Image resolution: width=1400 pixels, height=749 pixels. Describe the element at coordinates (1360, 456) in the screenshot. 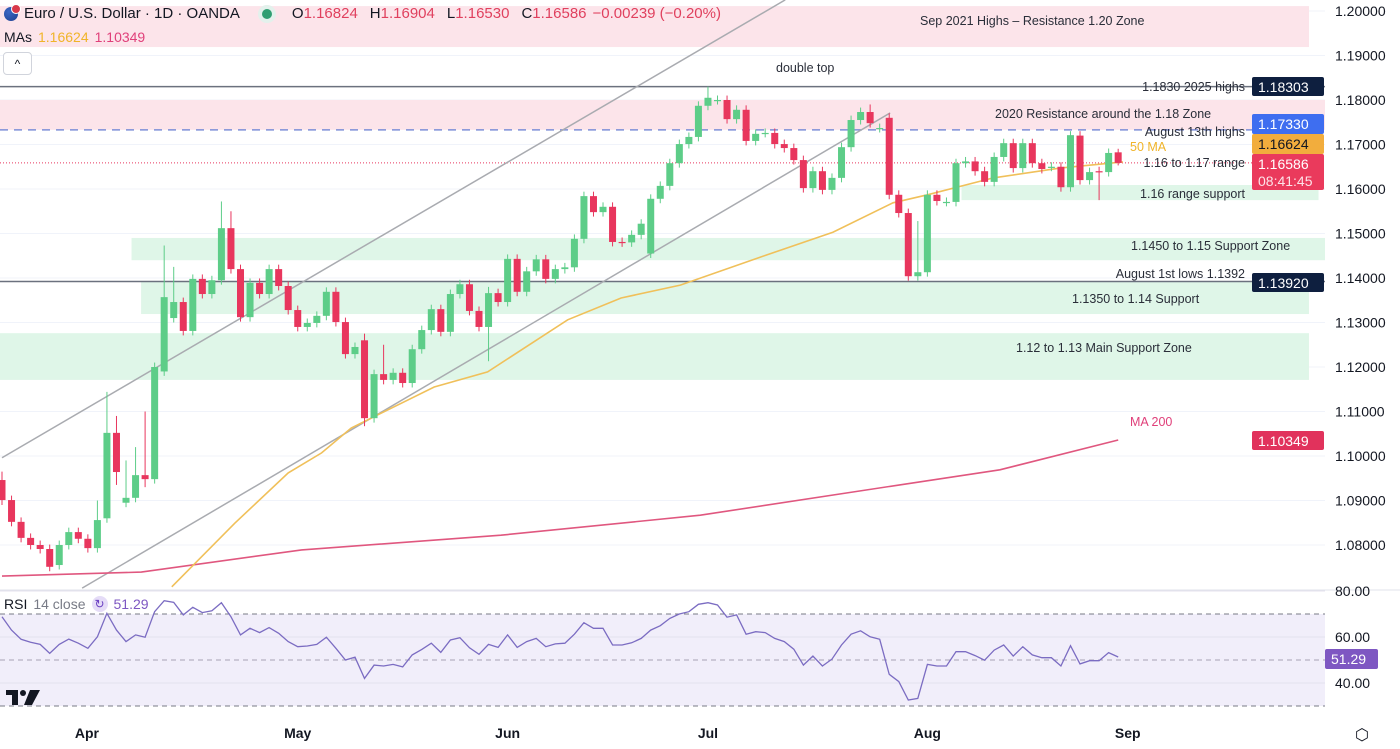

I see `price-axis-label: 1.10000` at that location.